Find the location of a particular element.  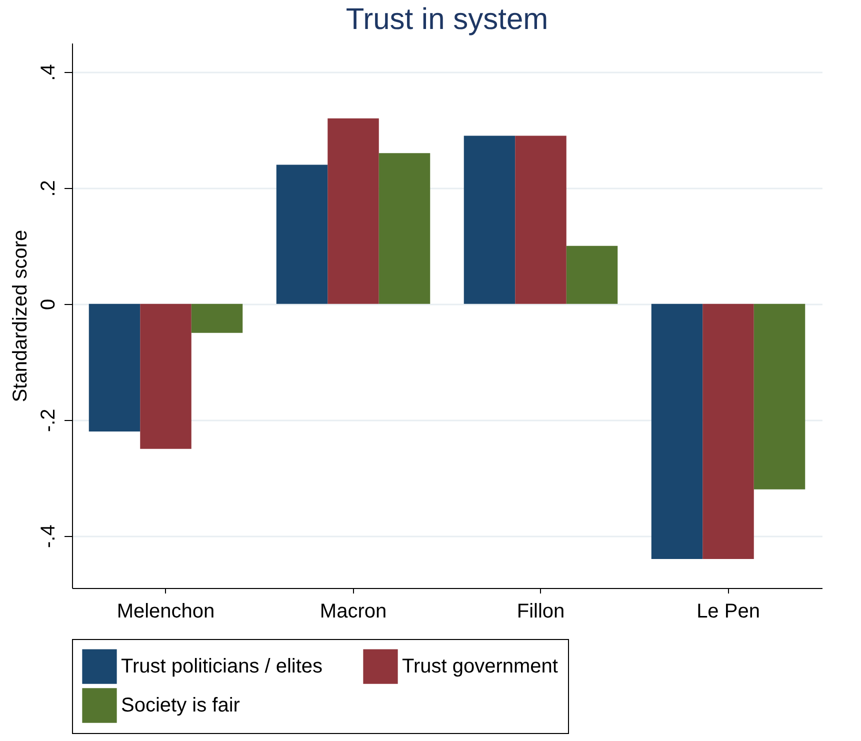

legend-label: Society is fair is located at coordinates (180, 705).